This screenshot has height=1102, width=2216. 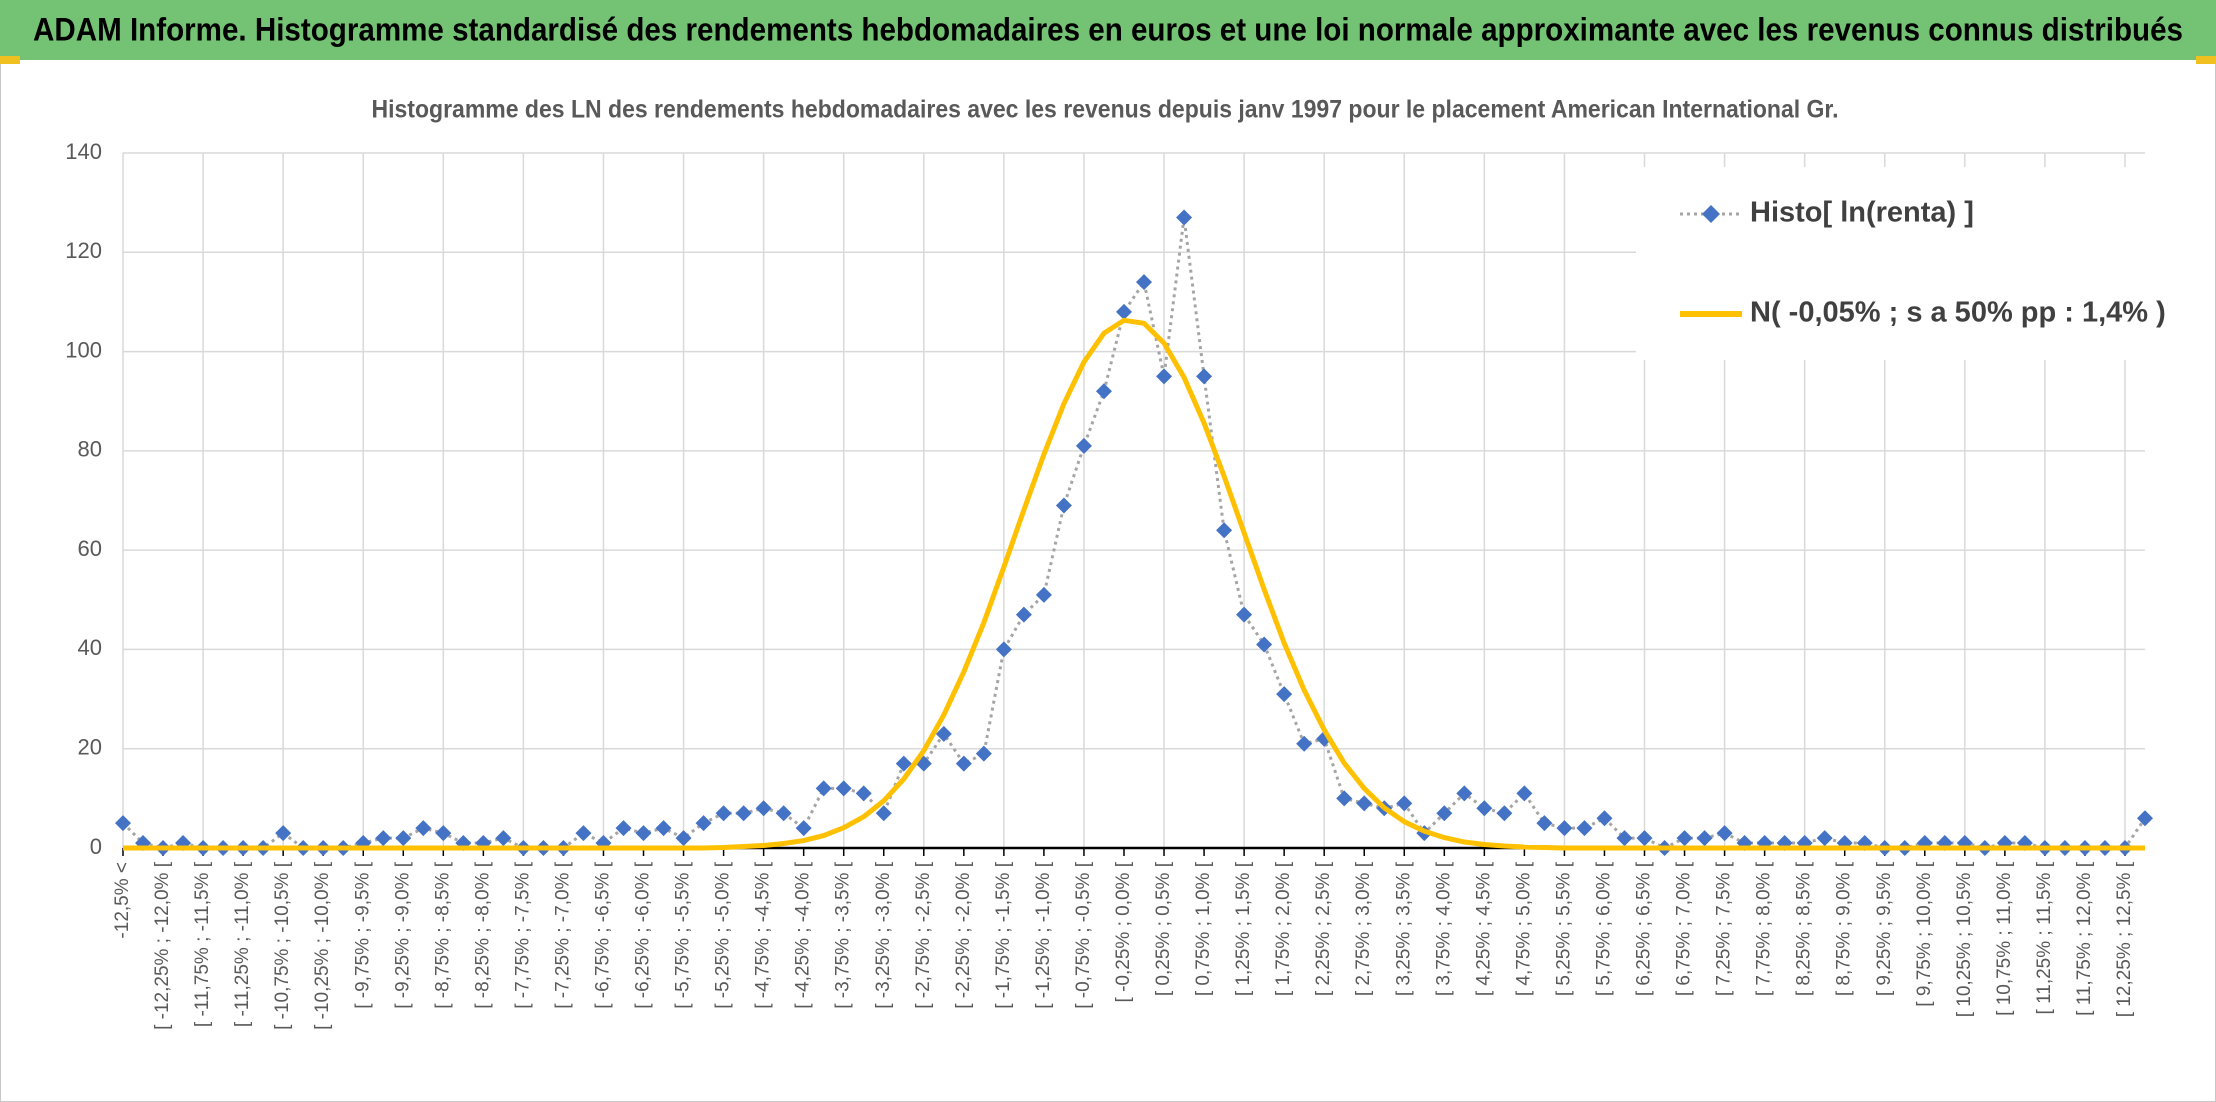 What do you see at coordinates (1862, 213) in the screenshot?
I see `legend-label: Histo[ ln(renta) ]` at bounding box center [1862, 213].